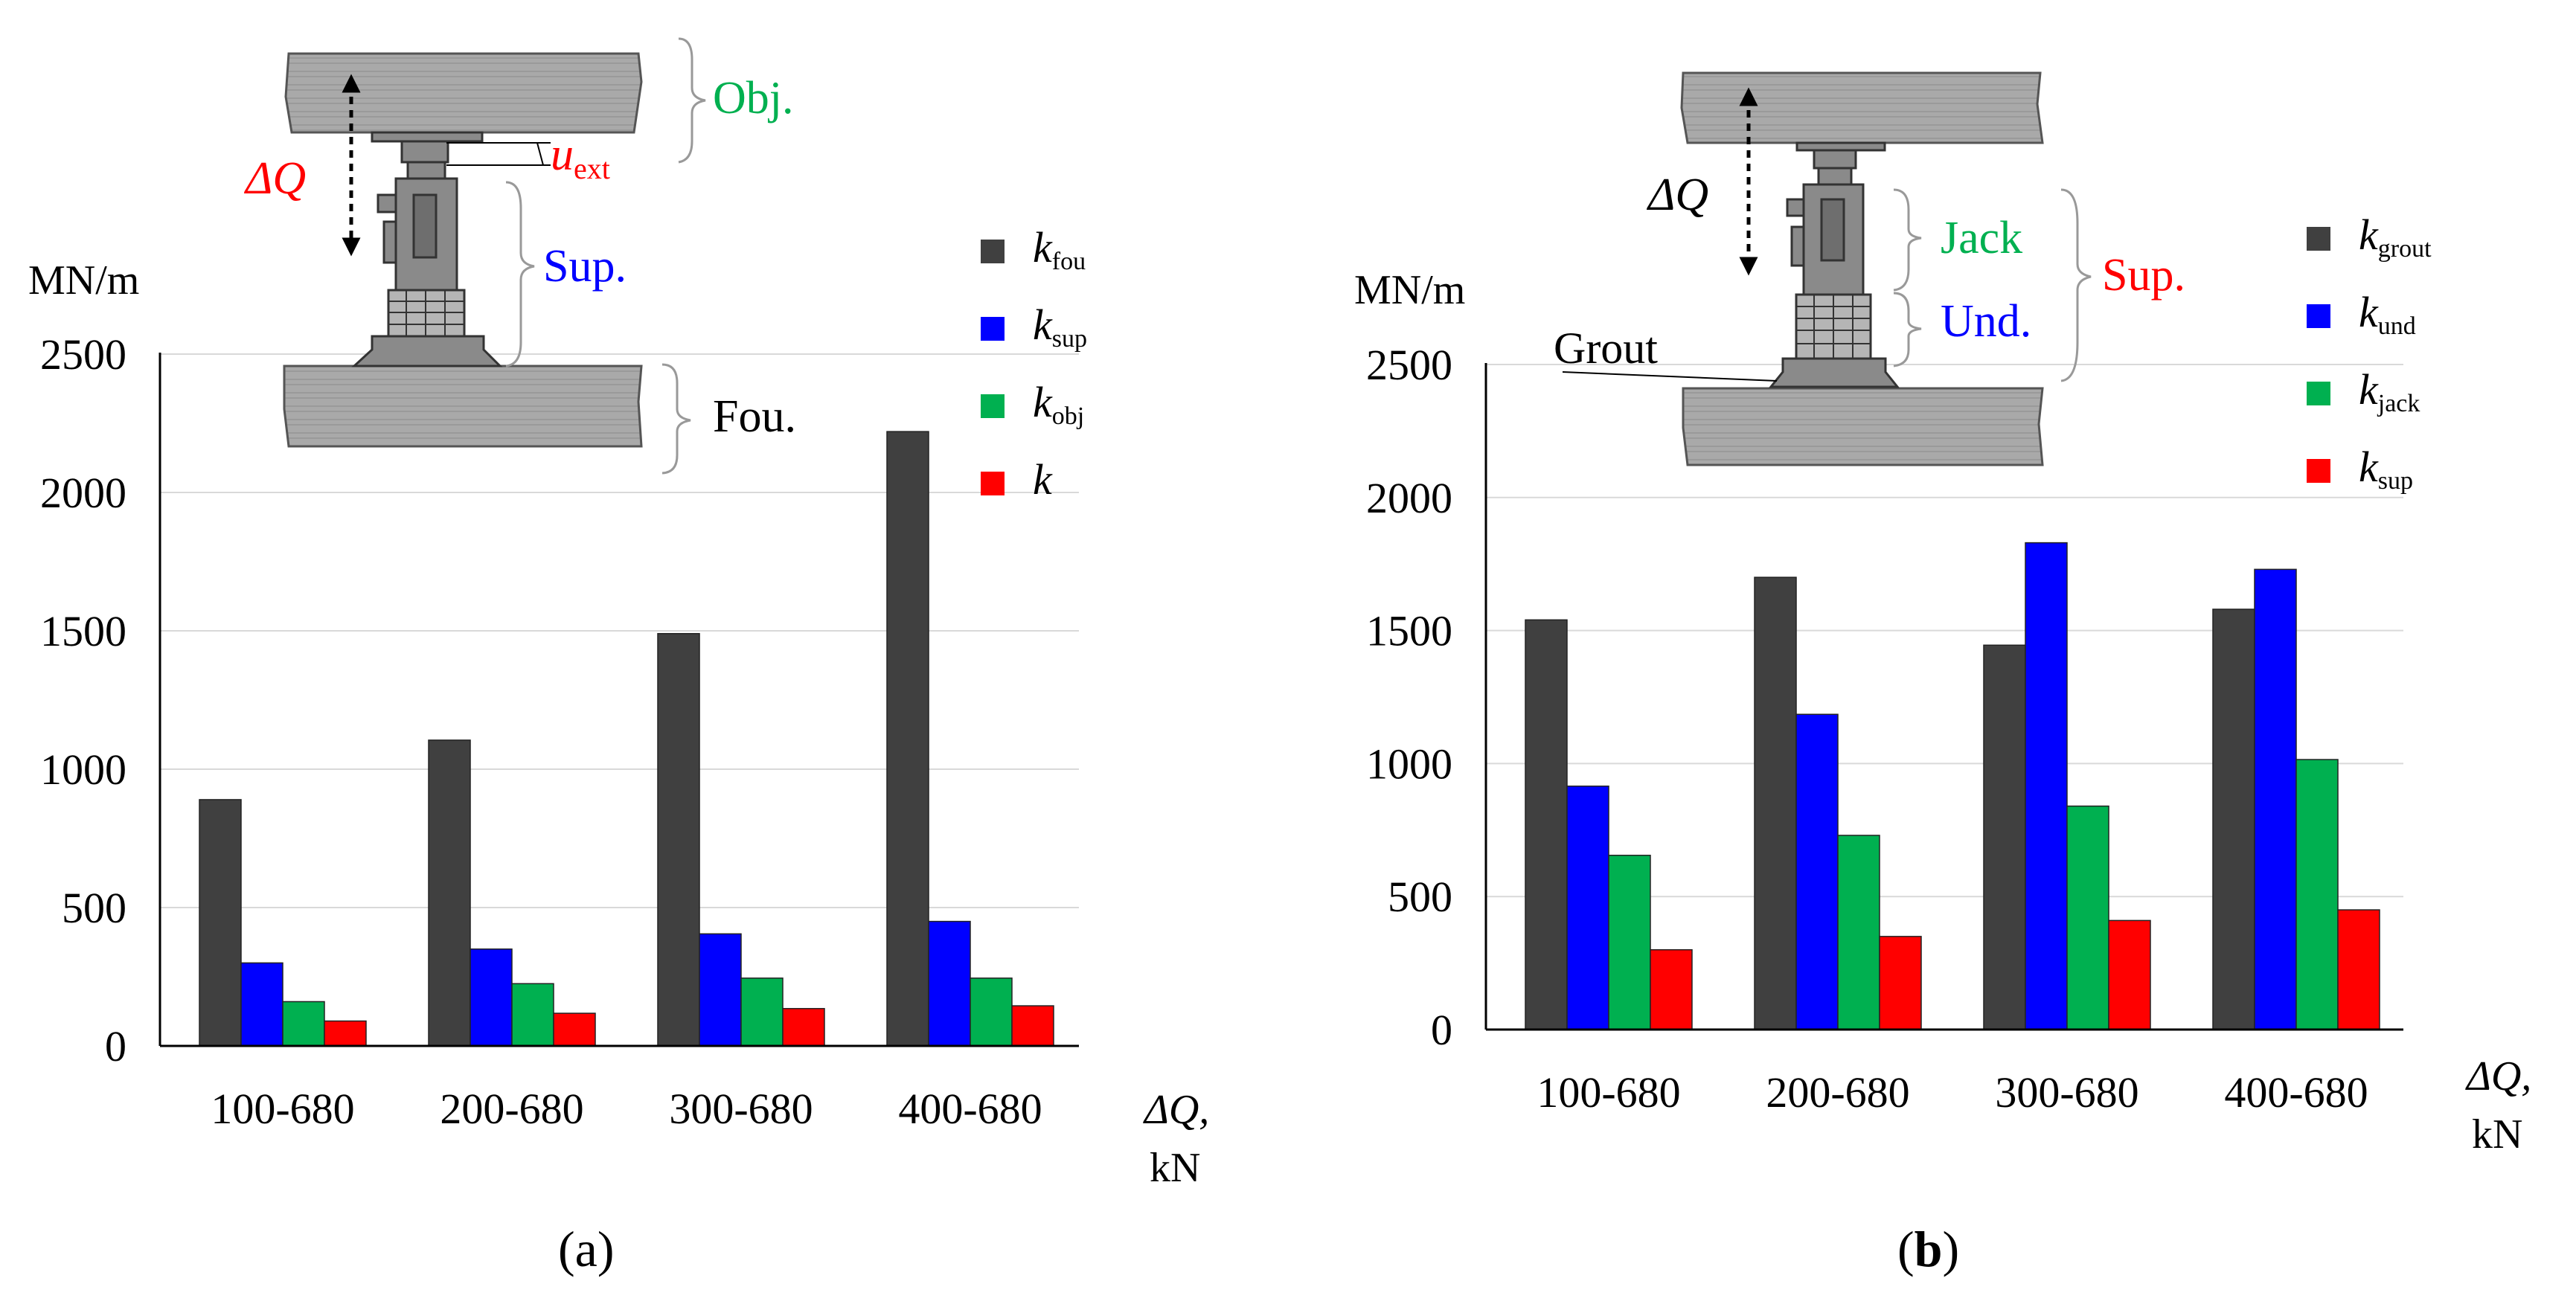 This screenshot has width=2576, height=1310. What do you see at coordinates (993, 484) in the screenshot?
I see `legend-swatch-k` at bounding box center [993, 484].